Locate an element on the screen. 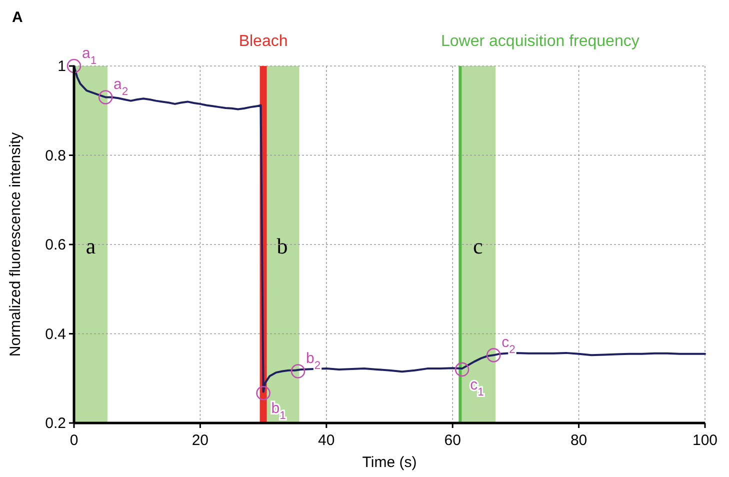 The height and width of the screenshot is (477, 729). annotation: c$_{1}$ is located at coordinates (477, 387).